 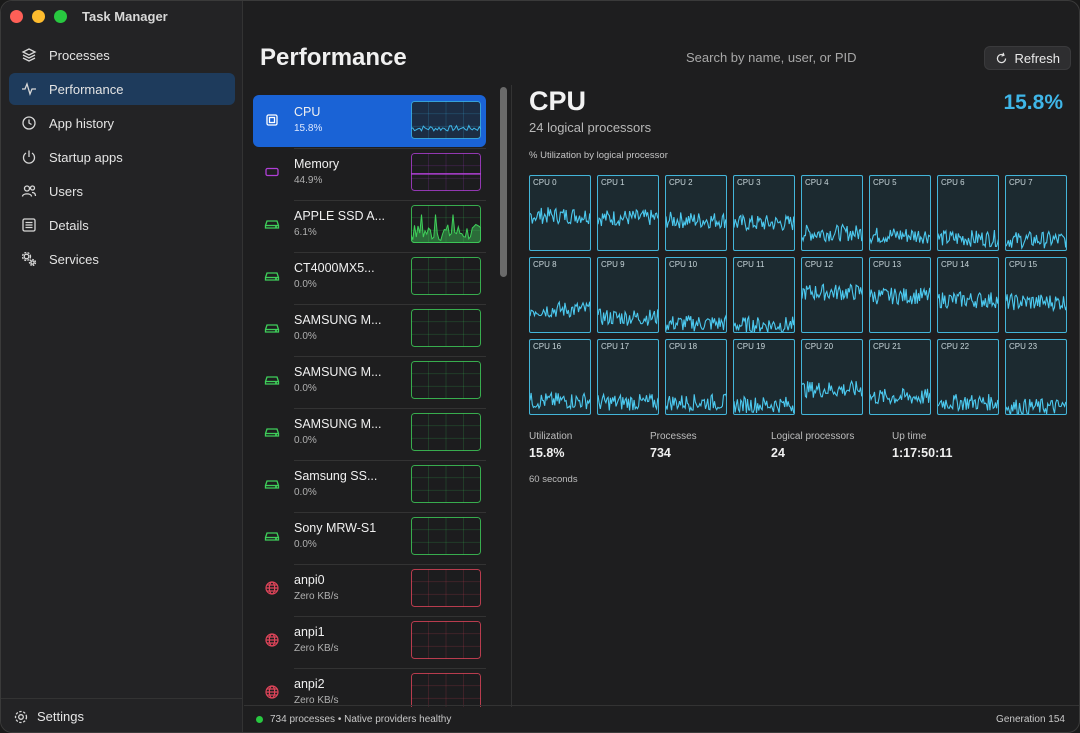 I want to click on sidebar-item-startup-apps: Startup apps, so click(x=122, y=157).